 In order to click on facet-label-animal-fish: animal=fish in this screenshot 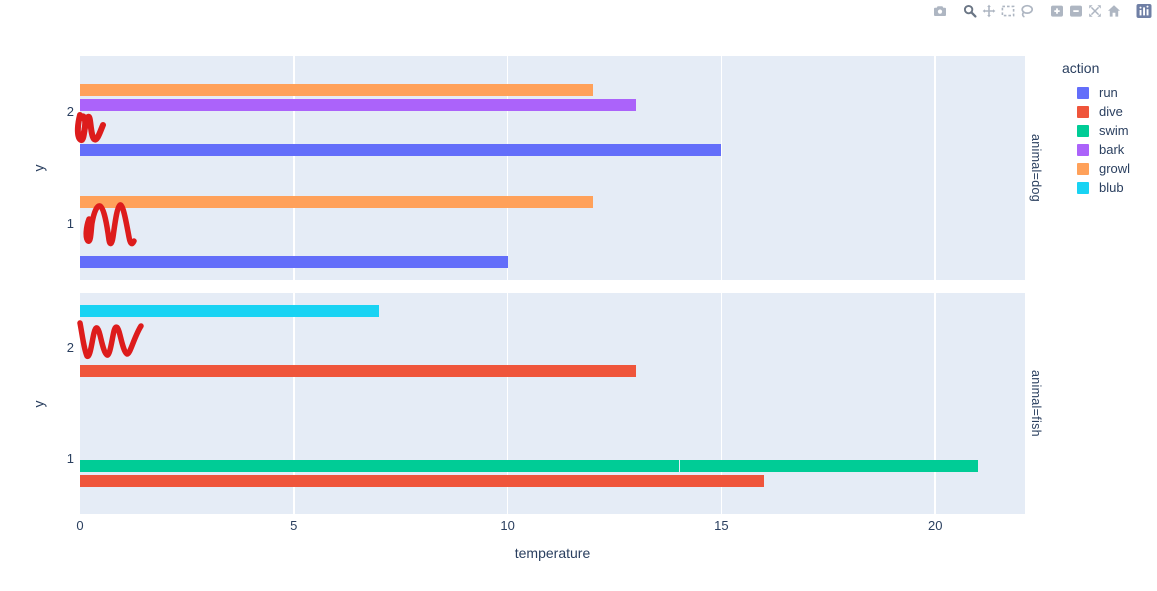, I will do `click(1036, 403)`.